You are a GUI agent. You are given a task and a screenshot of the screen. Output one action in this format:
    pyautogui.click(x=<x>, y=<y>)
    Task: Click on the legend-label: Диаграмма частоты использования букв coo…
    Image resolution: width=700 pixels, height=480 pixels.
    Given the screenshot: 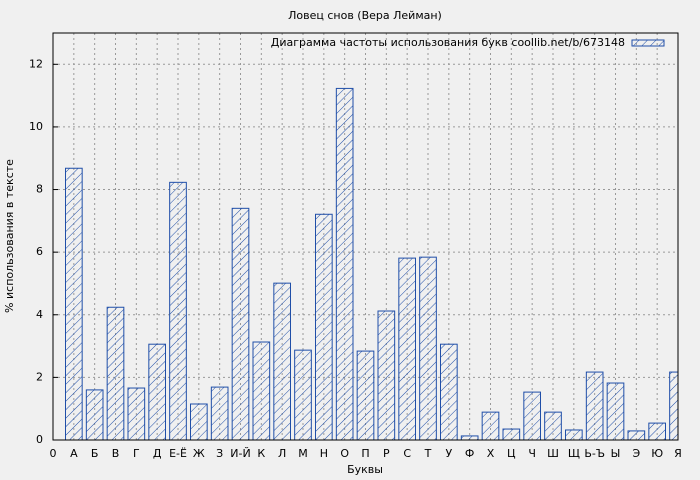 What is the action you would take?
    pyautogui.click(x=448, y=42)
    